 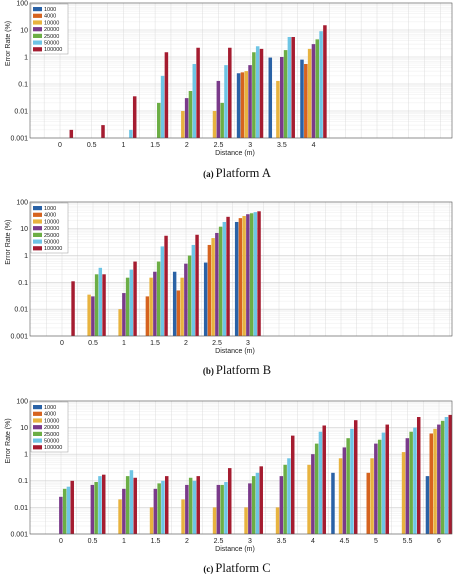 What do you see at coordinates (22, 3) in the screenshot?
I see `y-tick-label: 100` at bounding box center [22, 3].